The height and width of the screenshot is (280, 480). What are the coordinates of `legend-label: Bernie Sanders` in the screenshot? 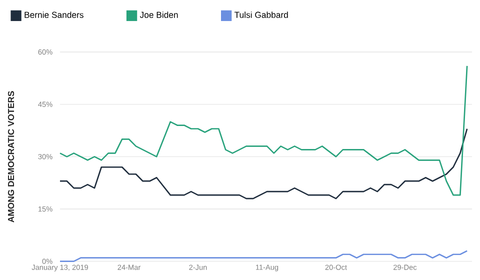 It's located at (54, 15).